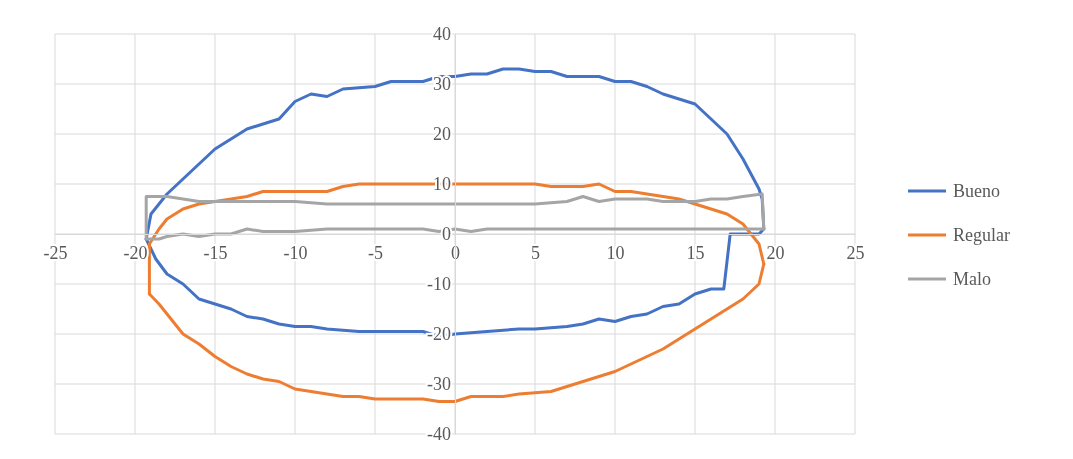 The height and width of the screenshot is (459, 1073). I want to click on x-tick-label: -20, so click(135, 252).